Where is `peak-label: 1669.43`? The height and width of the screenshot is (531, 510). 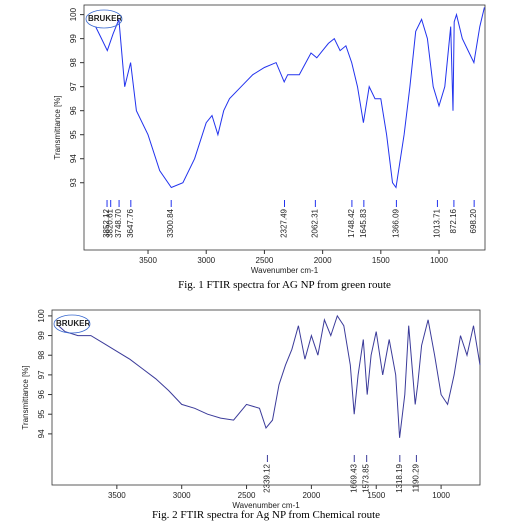 peak-label: 1669.43 is located at coordinates (353, 477).